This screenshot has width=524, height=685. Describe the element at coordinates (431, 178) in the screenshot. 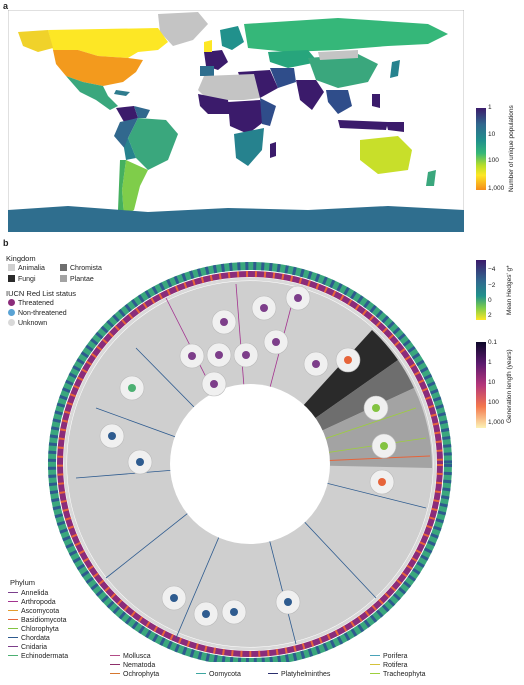

I see `new-zealand` at that location.